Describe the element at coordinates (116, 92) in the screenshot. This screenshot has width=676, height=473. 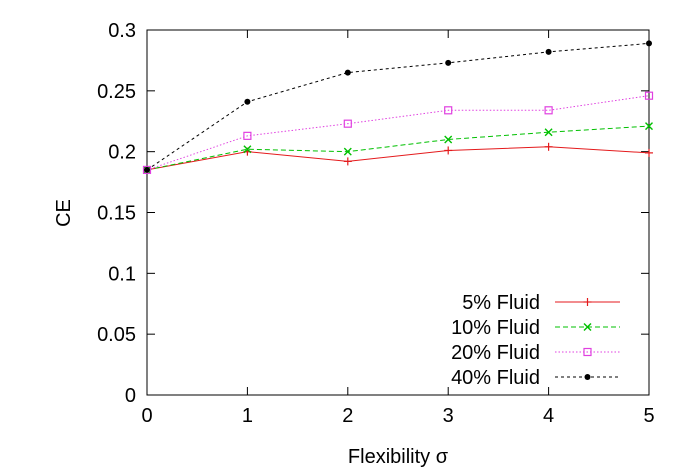
I see `y-tick-label: 0.25` at that location.